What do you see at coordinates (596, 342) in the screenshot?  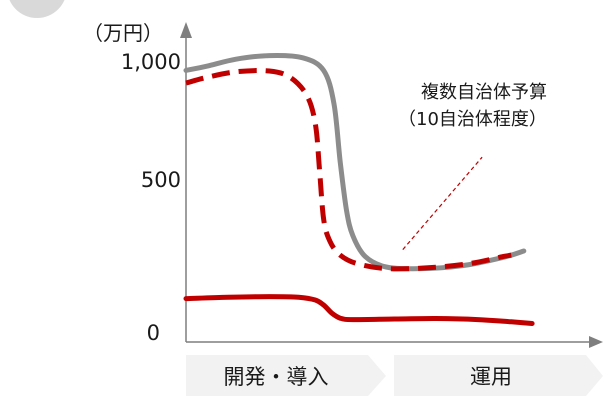 I see `x-axis-arrow` at bounding box center [596, 342].